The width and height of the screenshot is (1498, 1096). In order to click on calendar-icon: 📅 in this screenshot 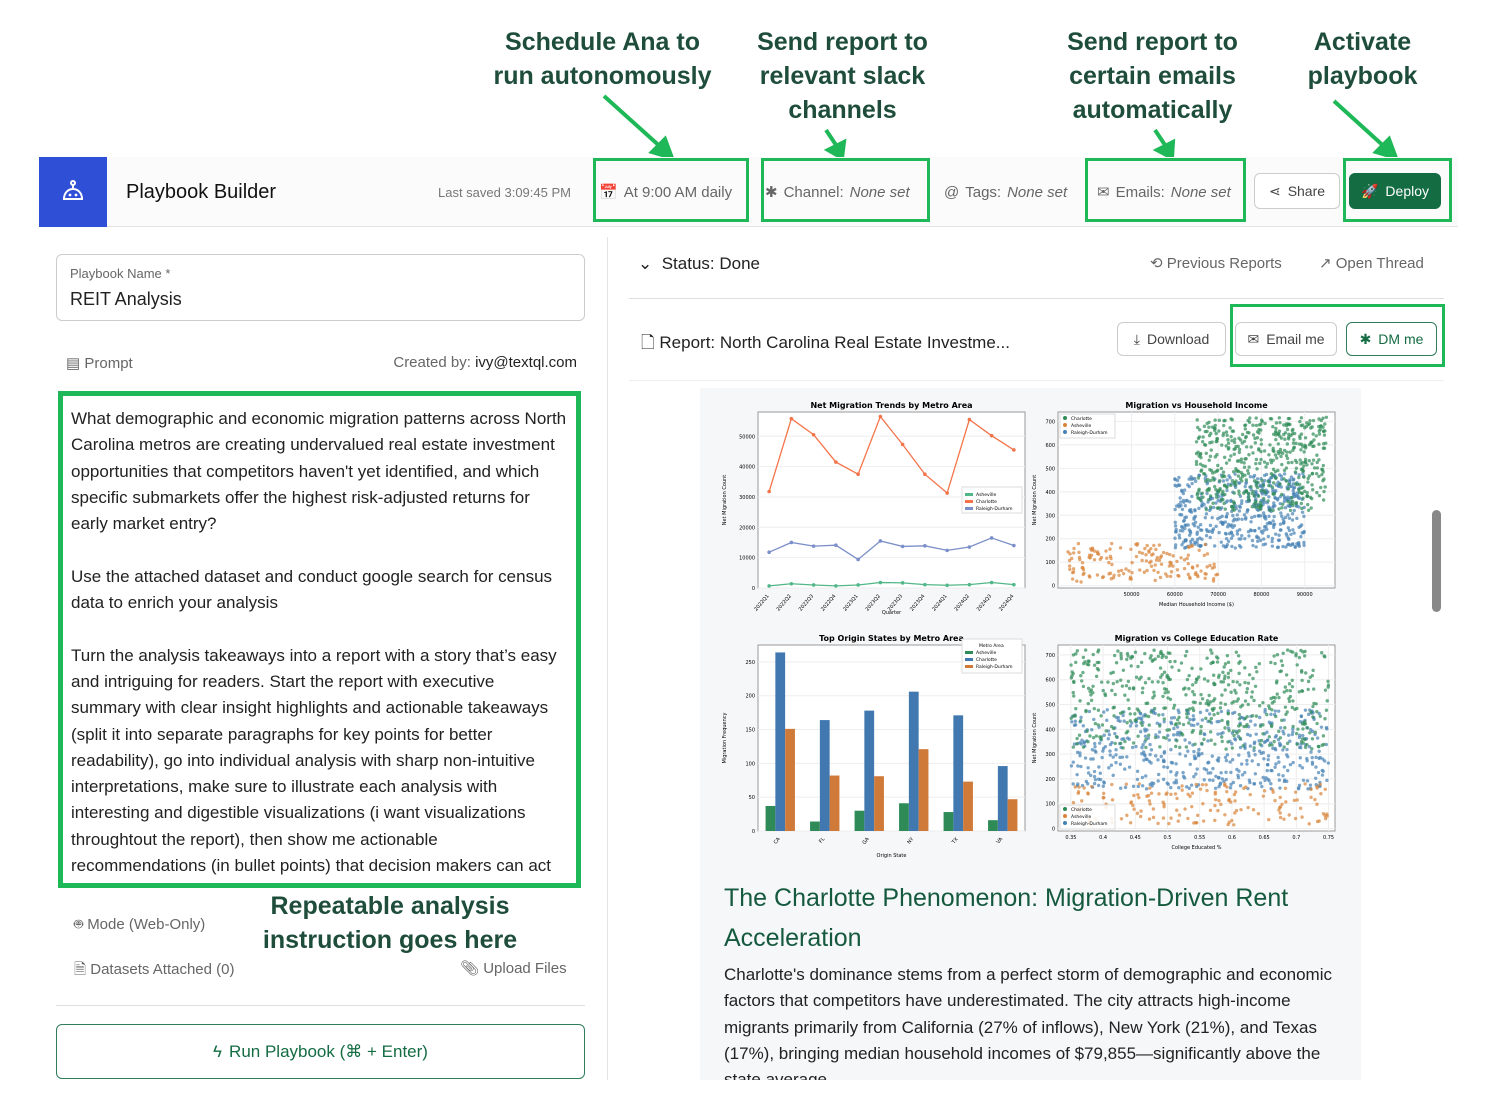, I will do `click(608, 192)`.